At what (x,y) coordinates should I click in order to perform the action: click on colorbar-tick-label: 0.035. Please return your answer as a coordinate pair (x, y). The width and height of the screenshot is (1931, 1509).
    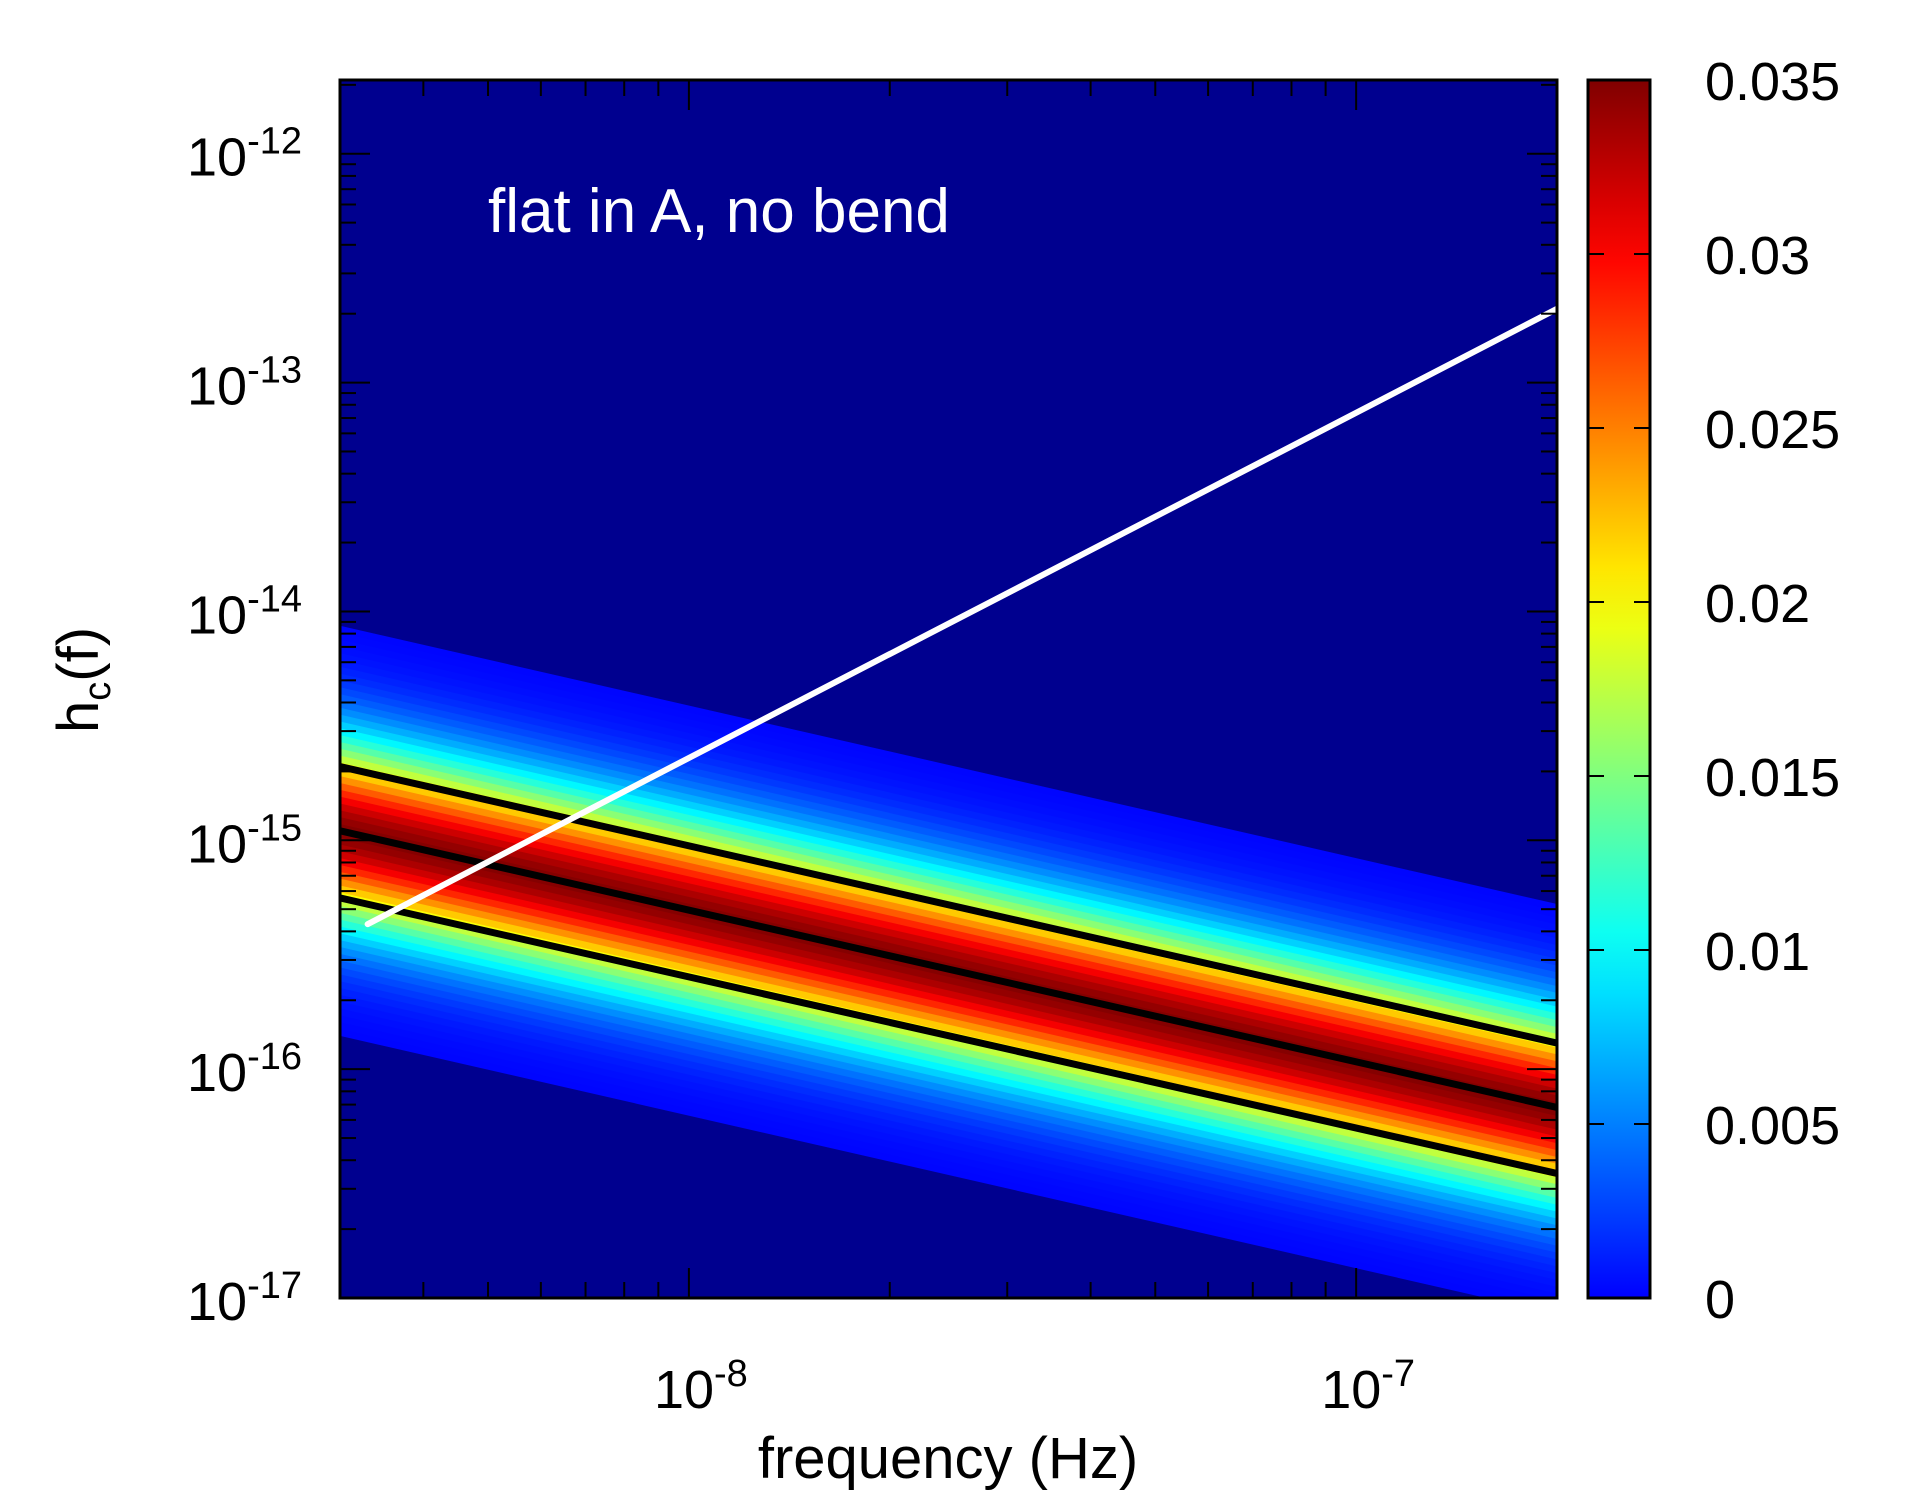
    Looking at the image, I should click on (1772, 82).